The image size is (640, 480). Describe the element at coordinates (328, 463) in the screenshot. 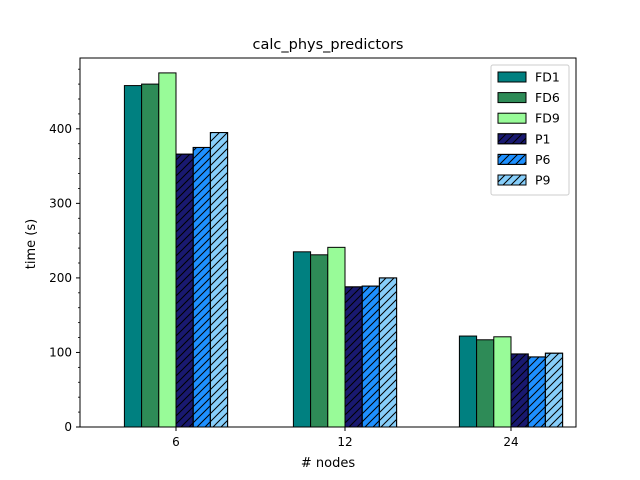

I see `x-axis-label: # nodes` at that location.